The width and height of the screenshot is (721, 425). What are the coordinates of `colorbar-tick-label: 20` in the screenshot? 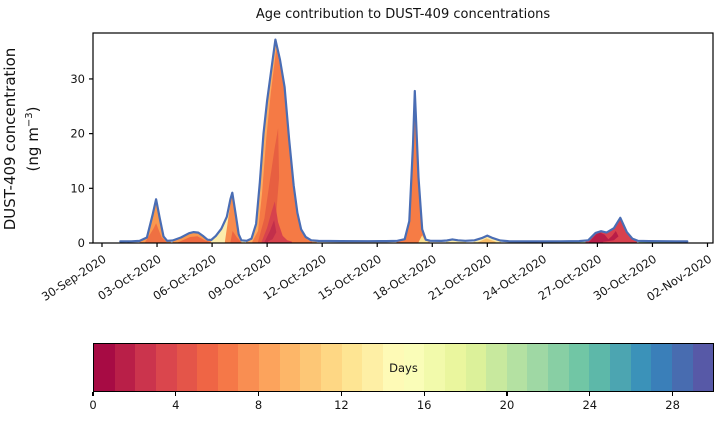 It's located at (507, 405).